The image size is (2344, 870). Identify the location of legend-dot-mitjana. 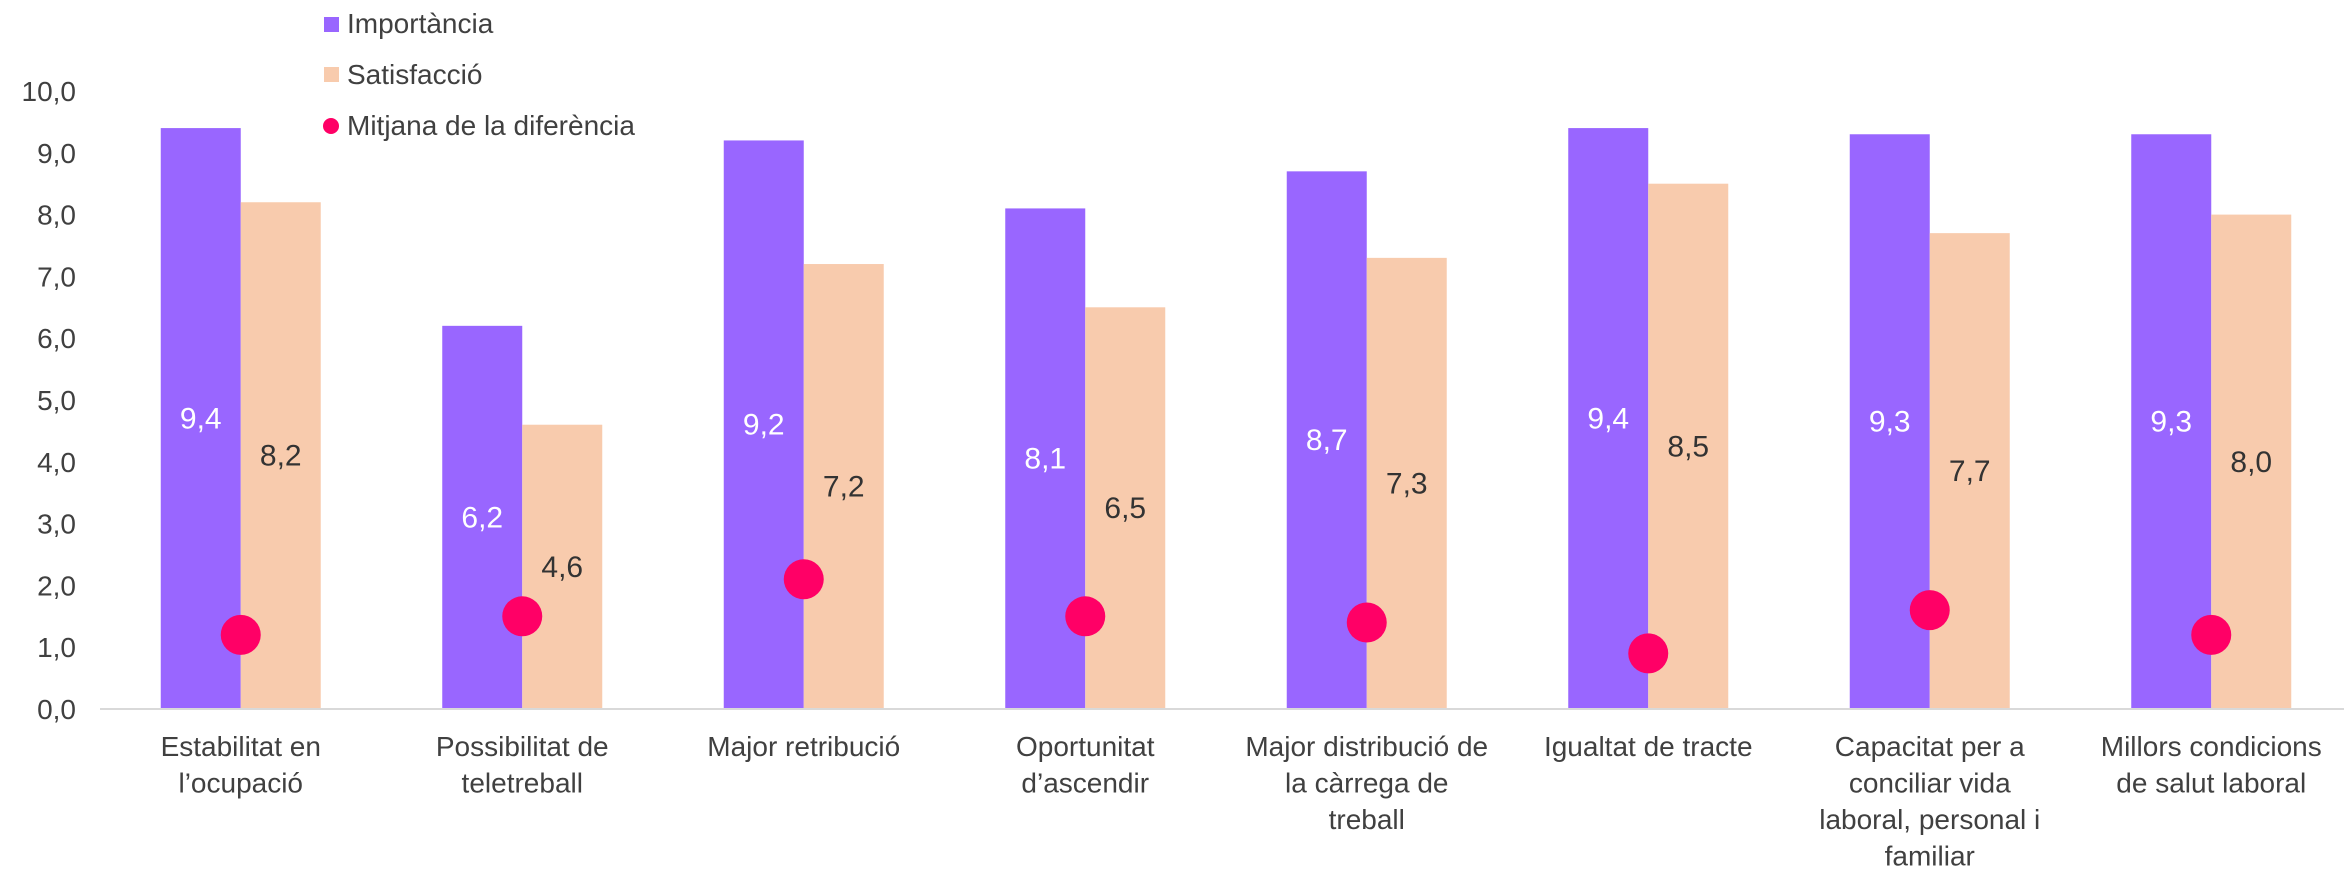
(331, 126).